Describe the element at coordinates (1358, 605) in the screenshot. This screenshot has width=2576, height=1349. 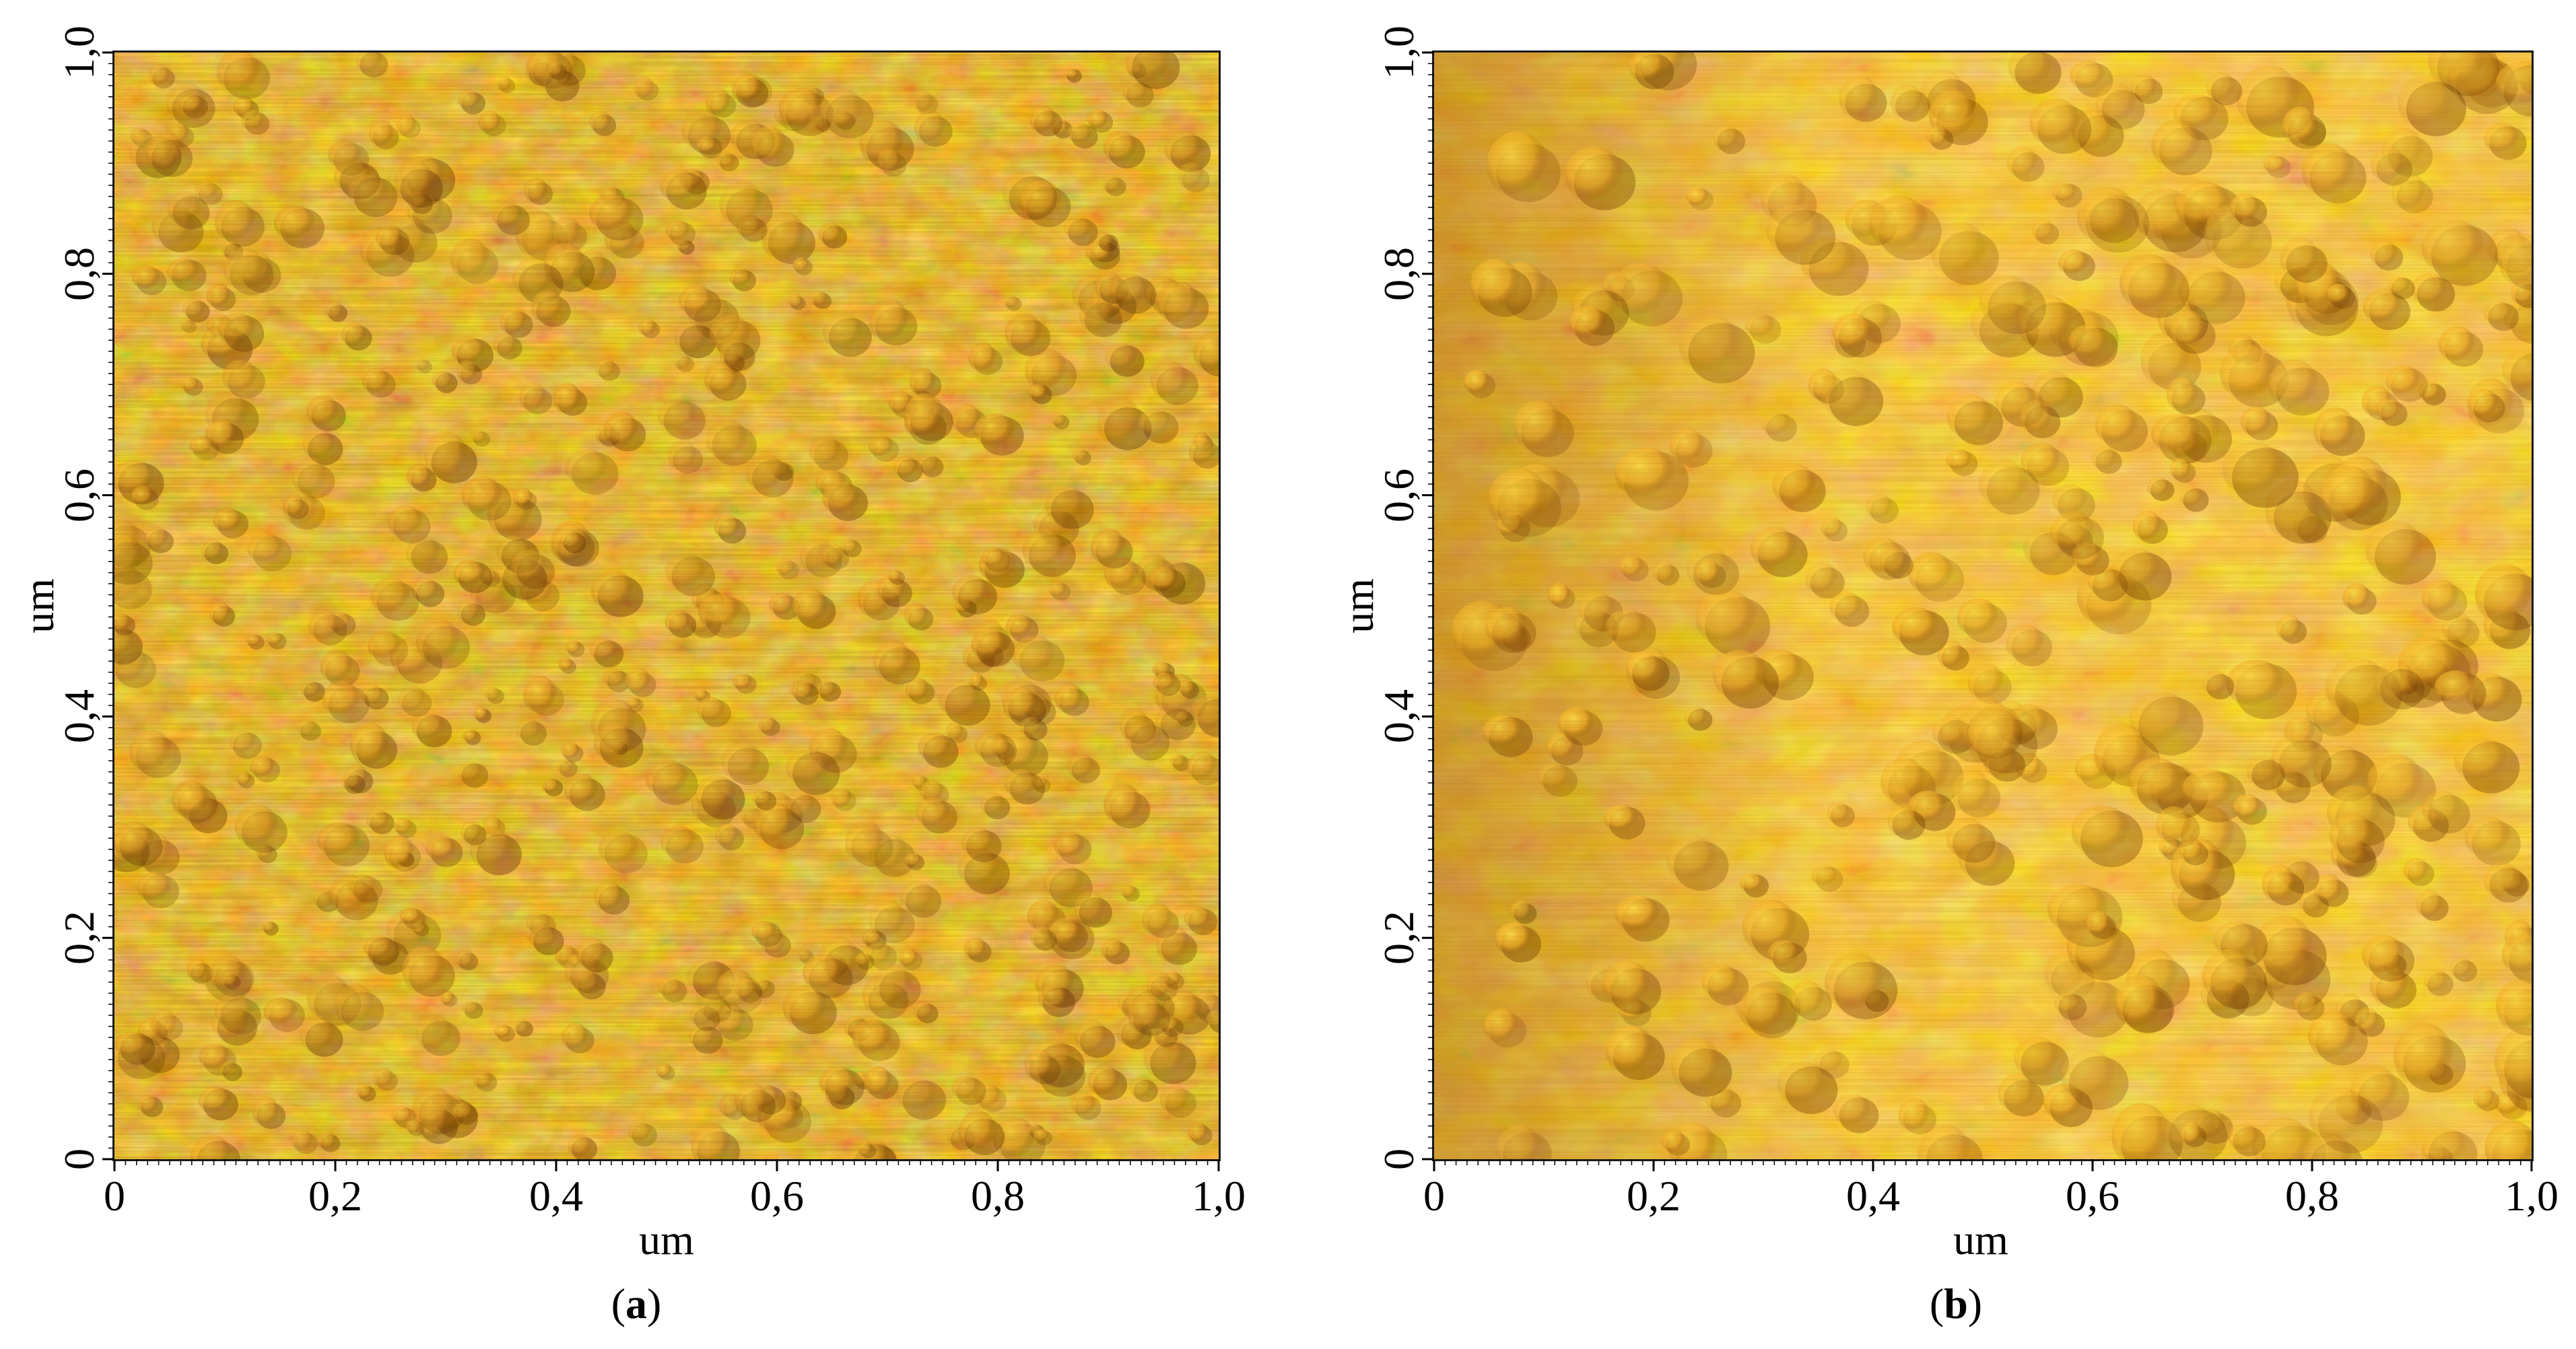
I see `y-axis-title-b: um` at that location.